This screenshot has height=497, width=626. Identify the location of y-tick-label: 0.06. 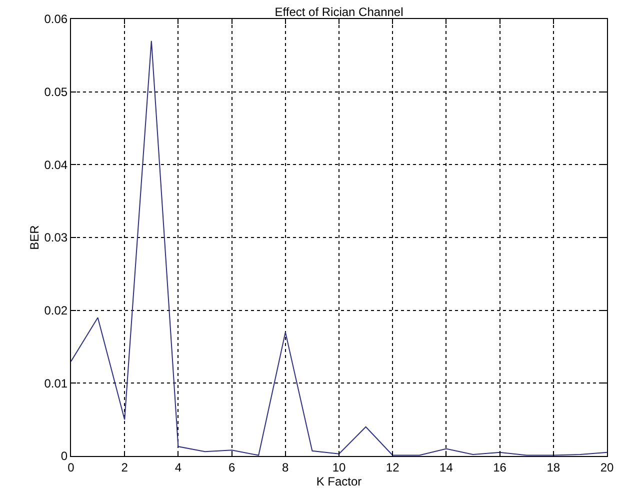
(56, 19).